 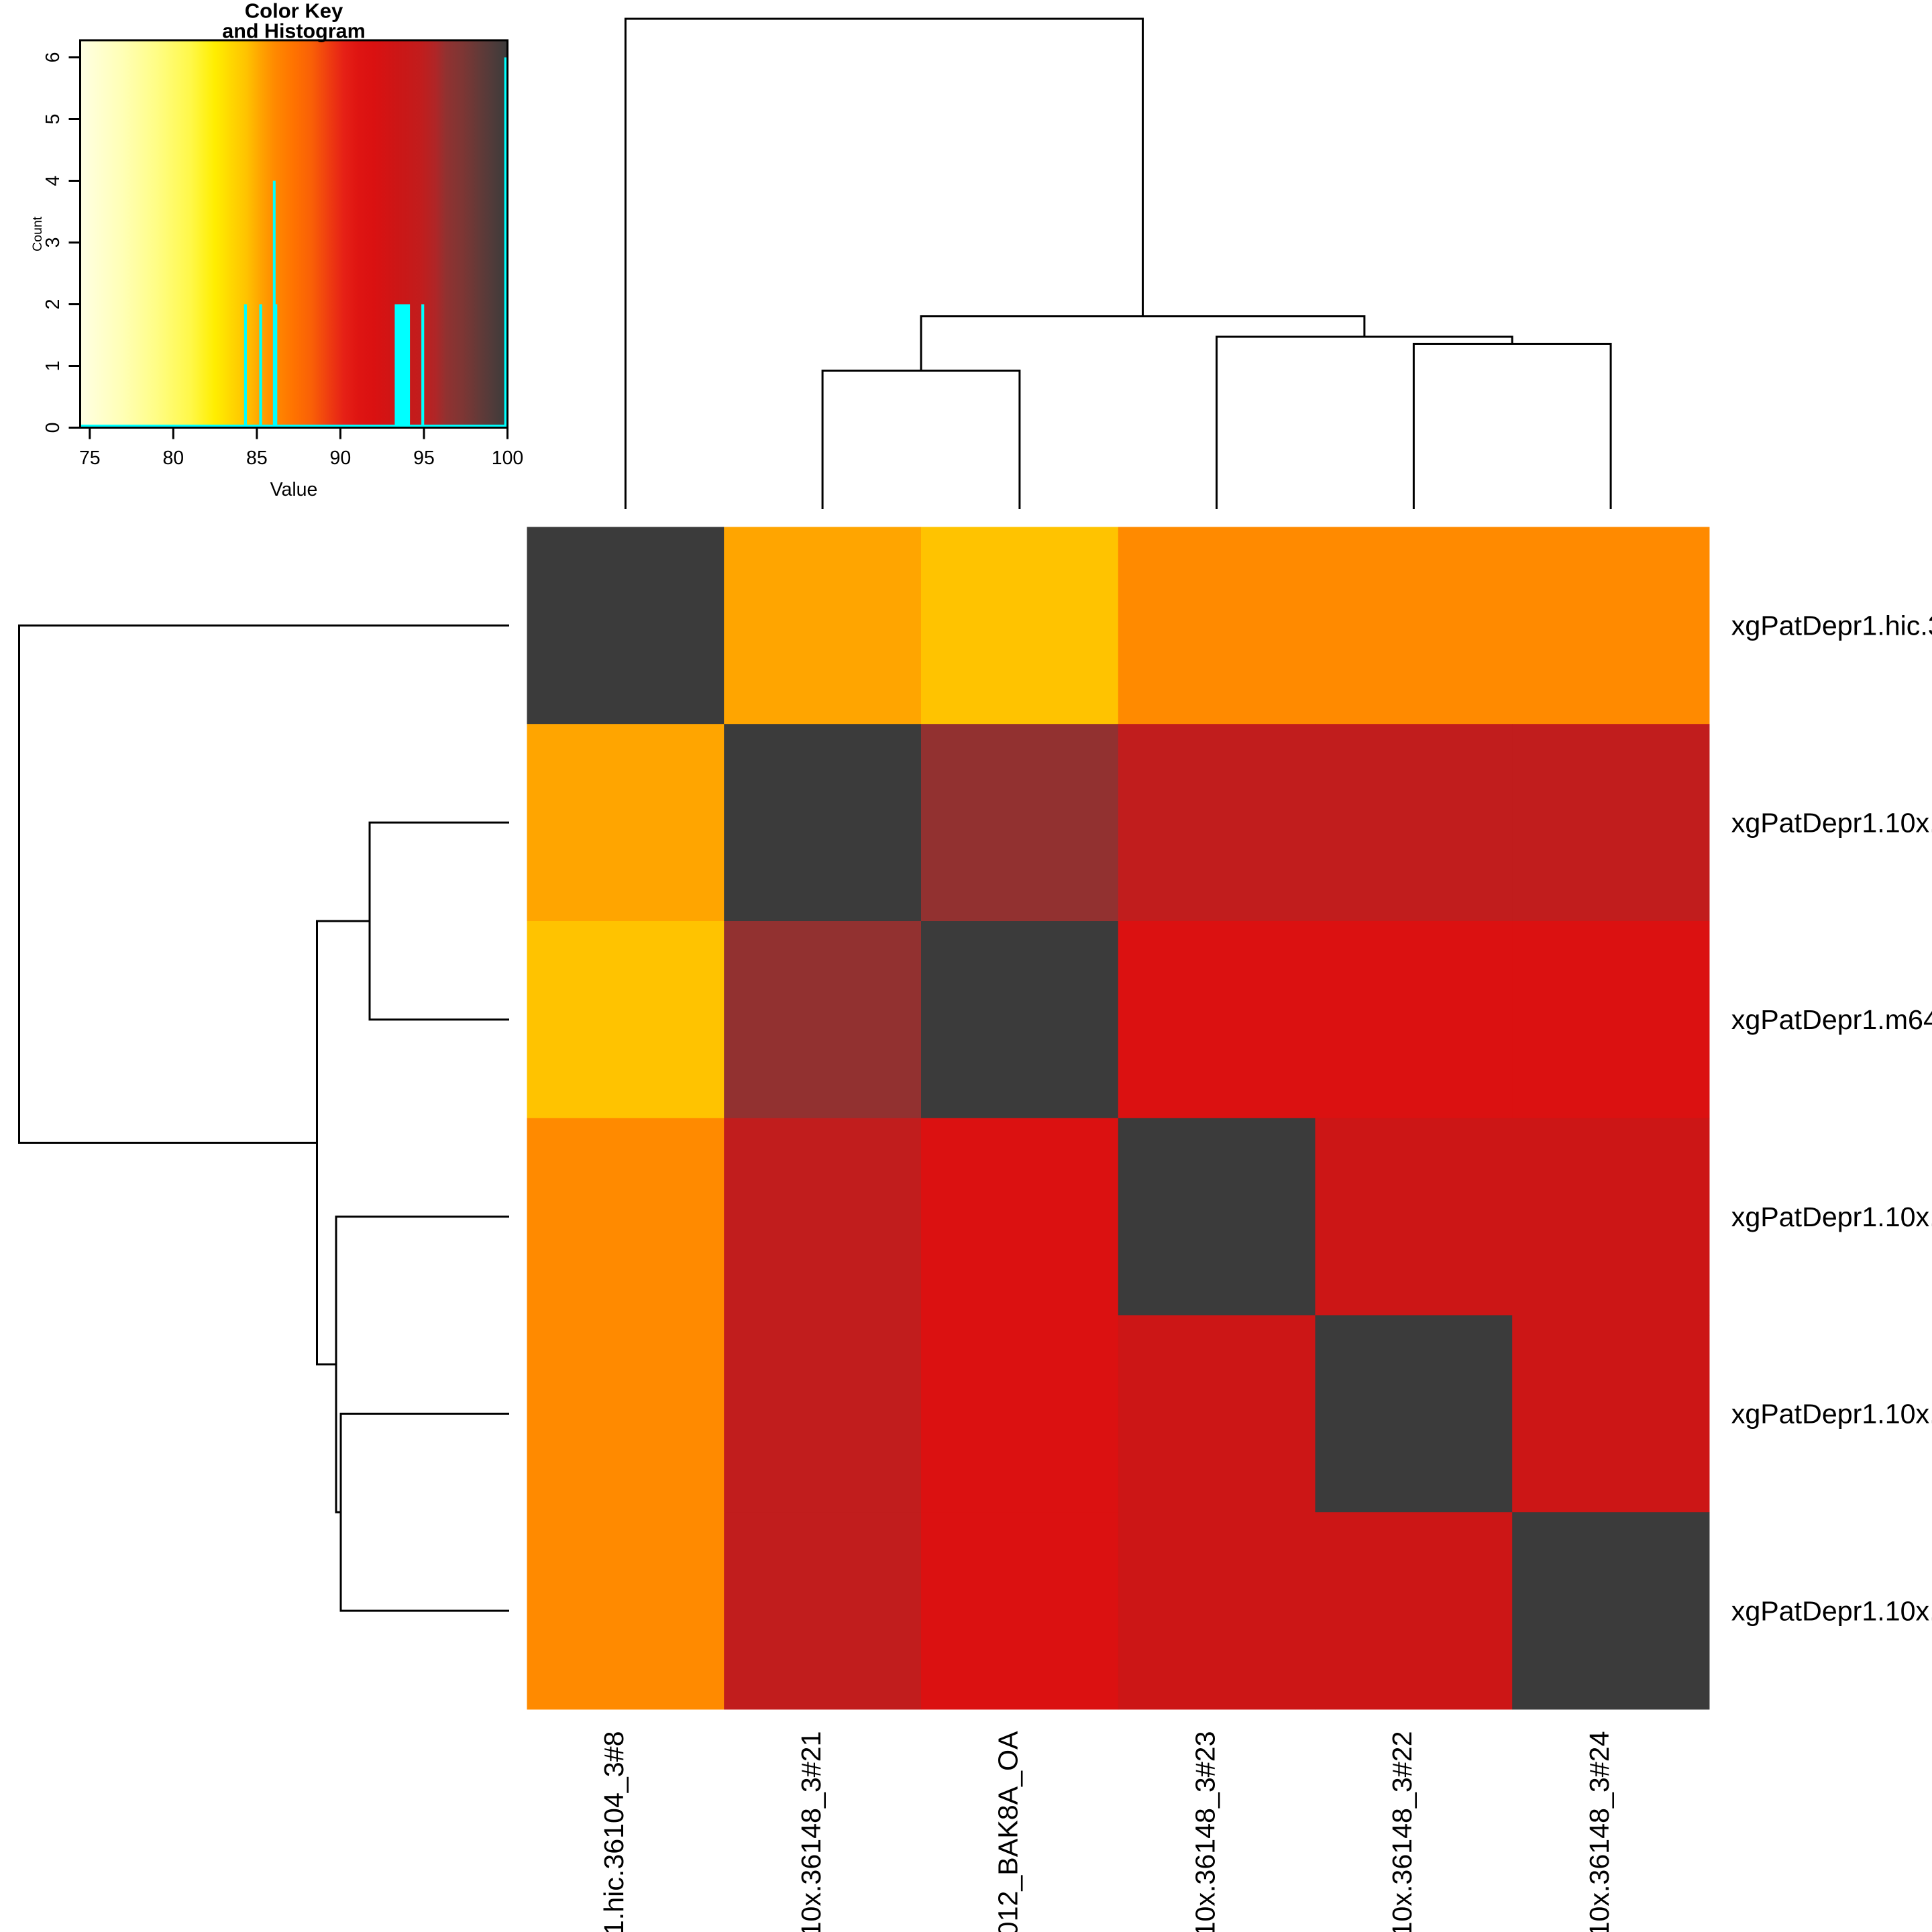 I want to click on svg-text: 85, so click(x=257, y=458).